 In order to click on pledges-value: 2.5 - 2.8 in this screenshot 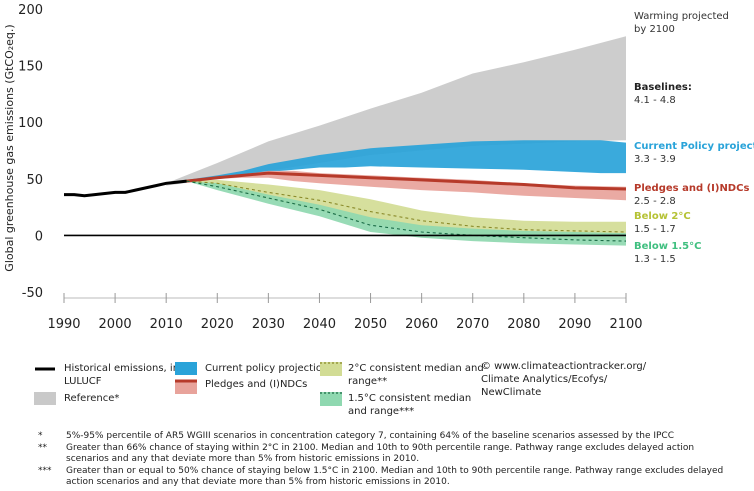, I will do `click(655, 201)`.